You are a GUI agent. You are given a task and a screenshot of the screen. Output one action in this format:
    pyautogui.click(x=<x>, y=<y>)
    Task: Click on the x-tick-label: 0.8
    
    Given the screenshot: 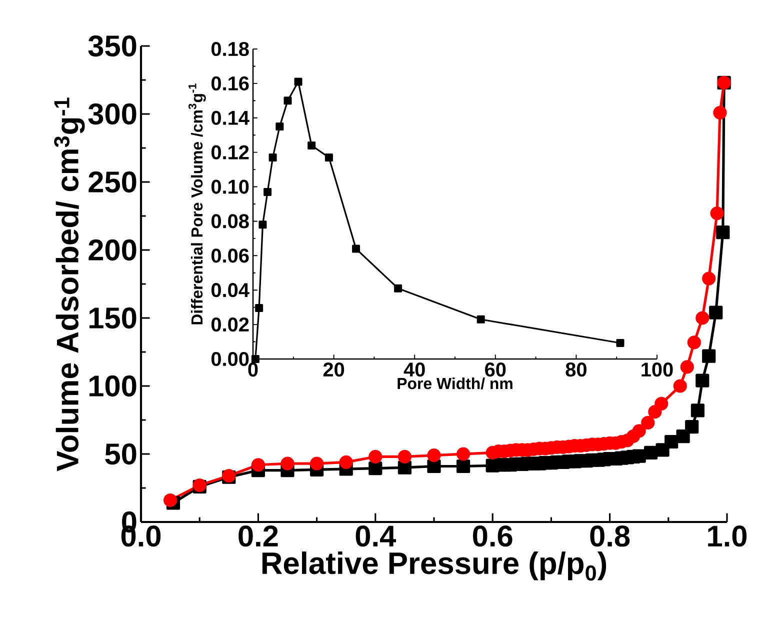 What is the action you would take?
    pyautogui.click(x=610, y=536)
    